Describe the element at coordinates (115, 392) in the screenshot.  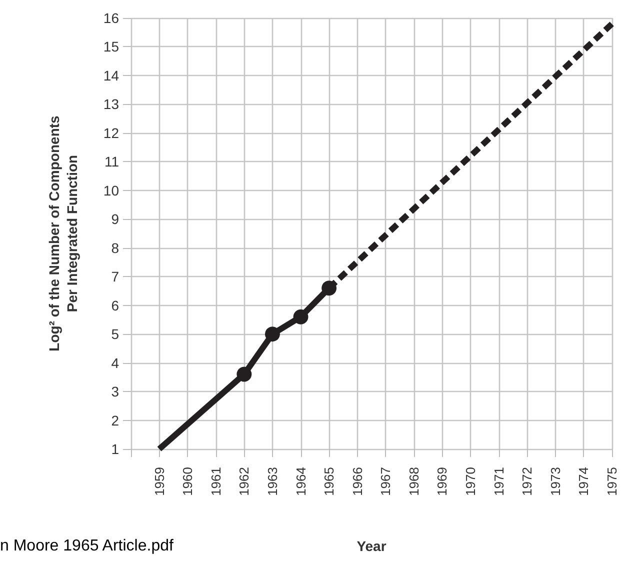
I see `y-tick-label: 3` at that location.